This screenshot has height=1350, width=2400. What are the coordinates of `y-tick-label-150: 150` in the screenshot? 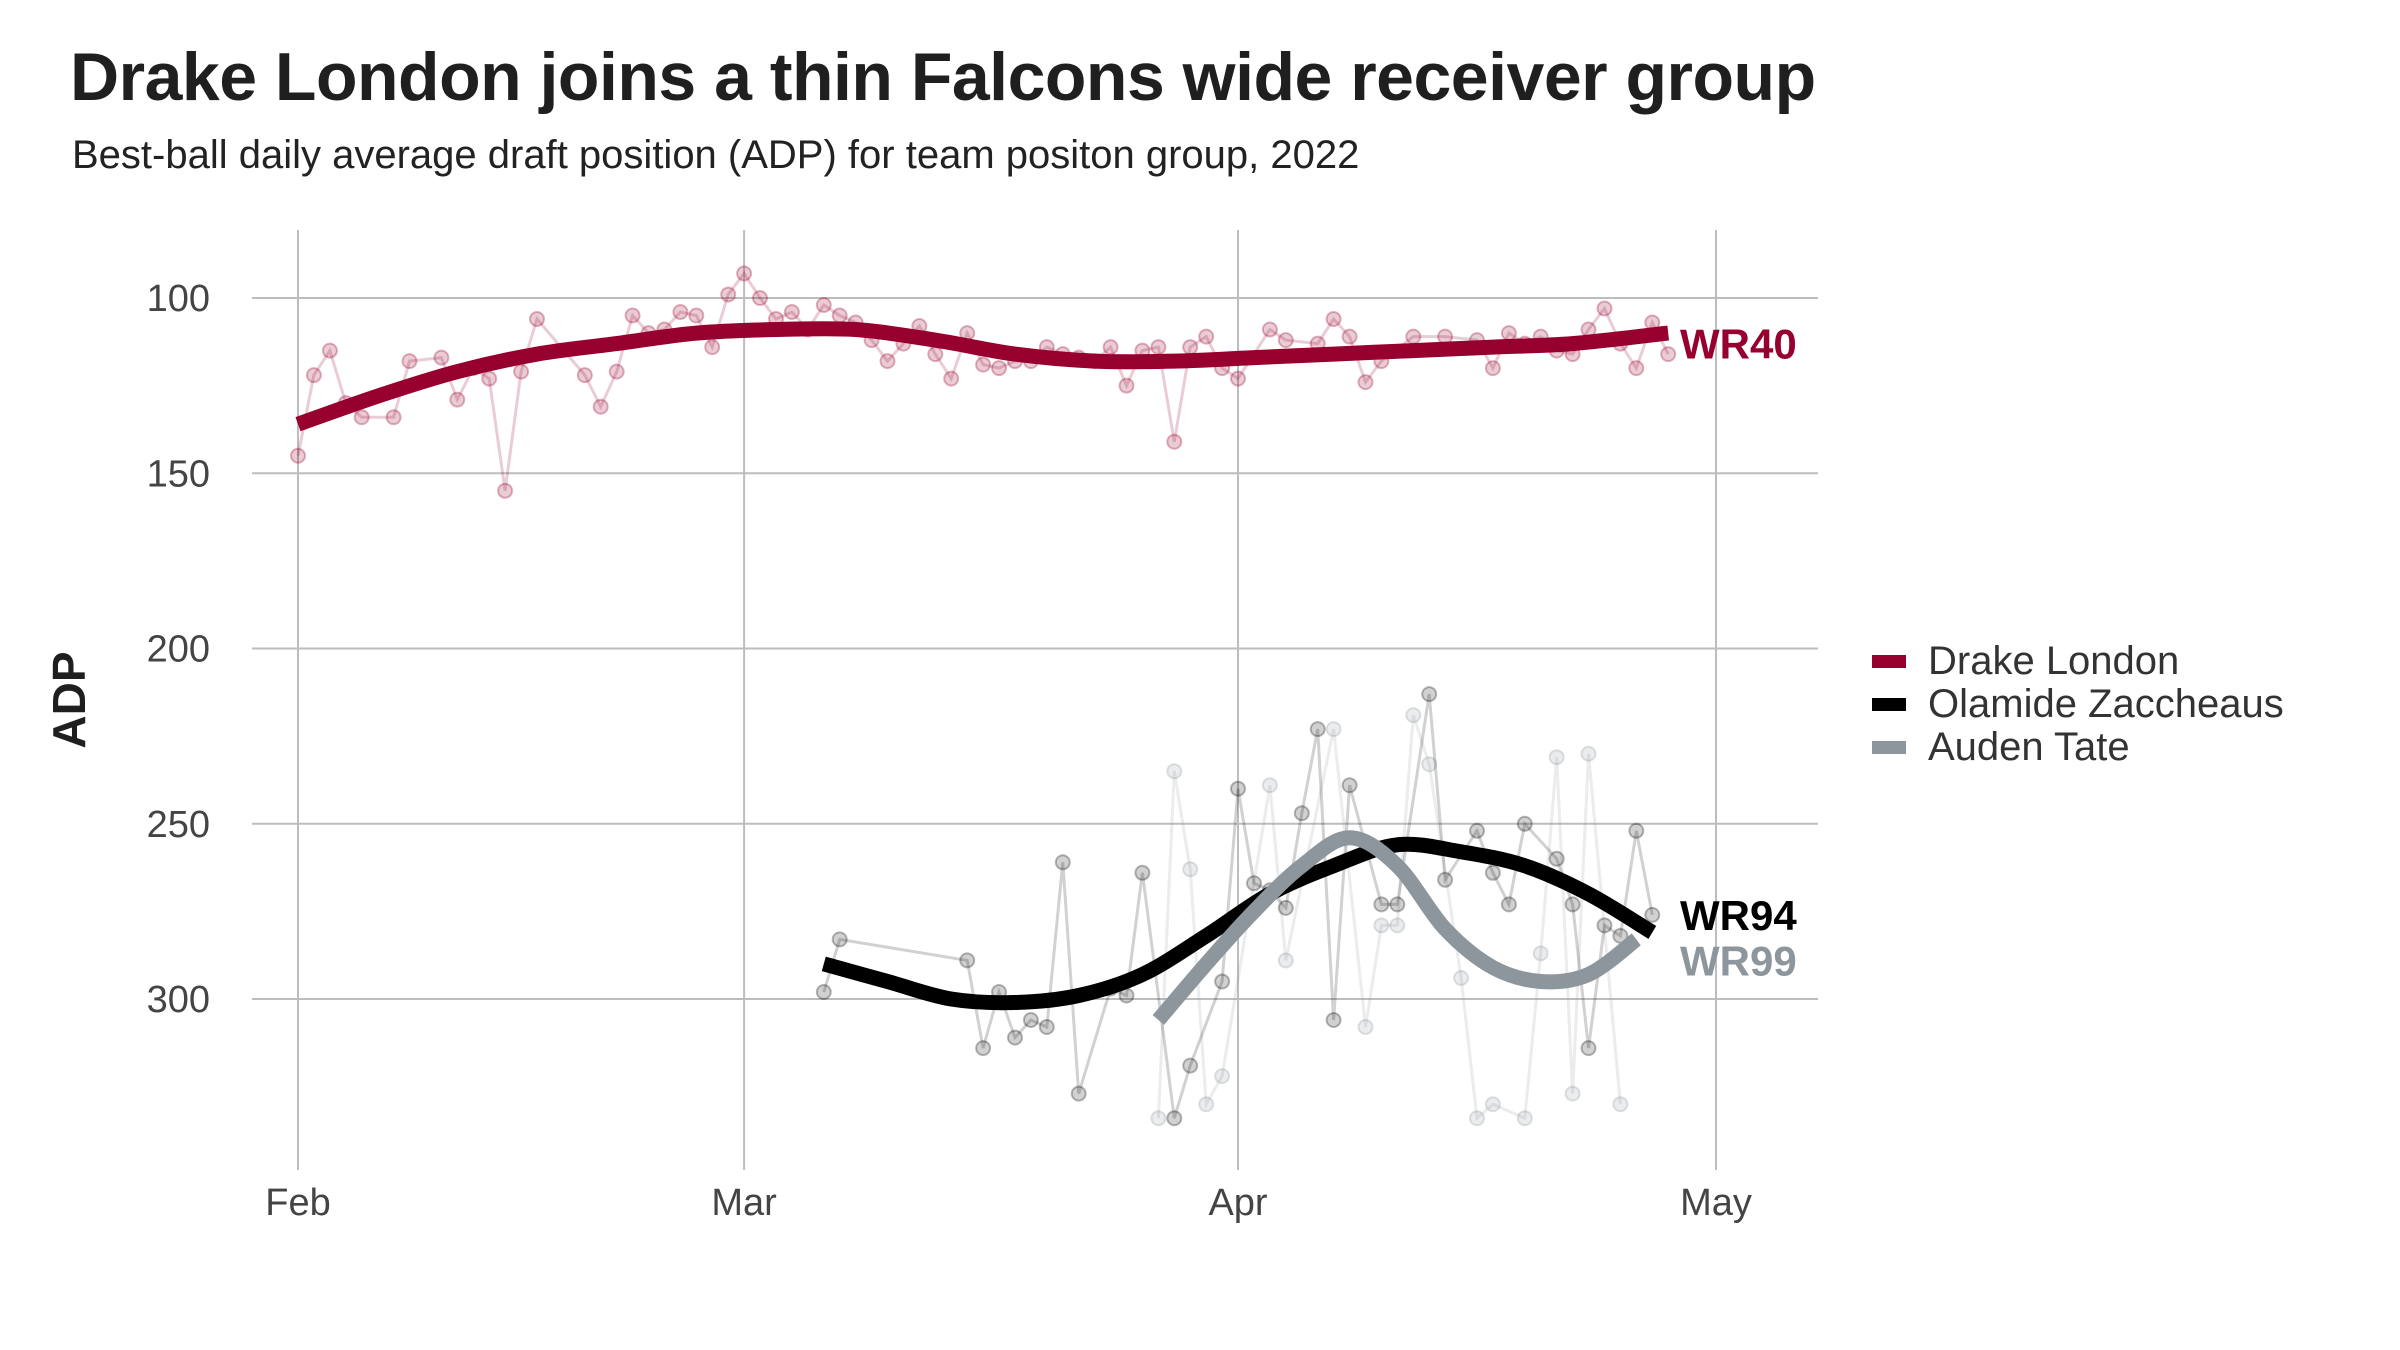 It's located at (178, 474).